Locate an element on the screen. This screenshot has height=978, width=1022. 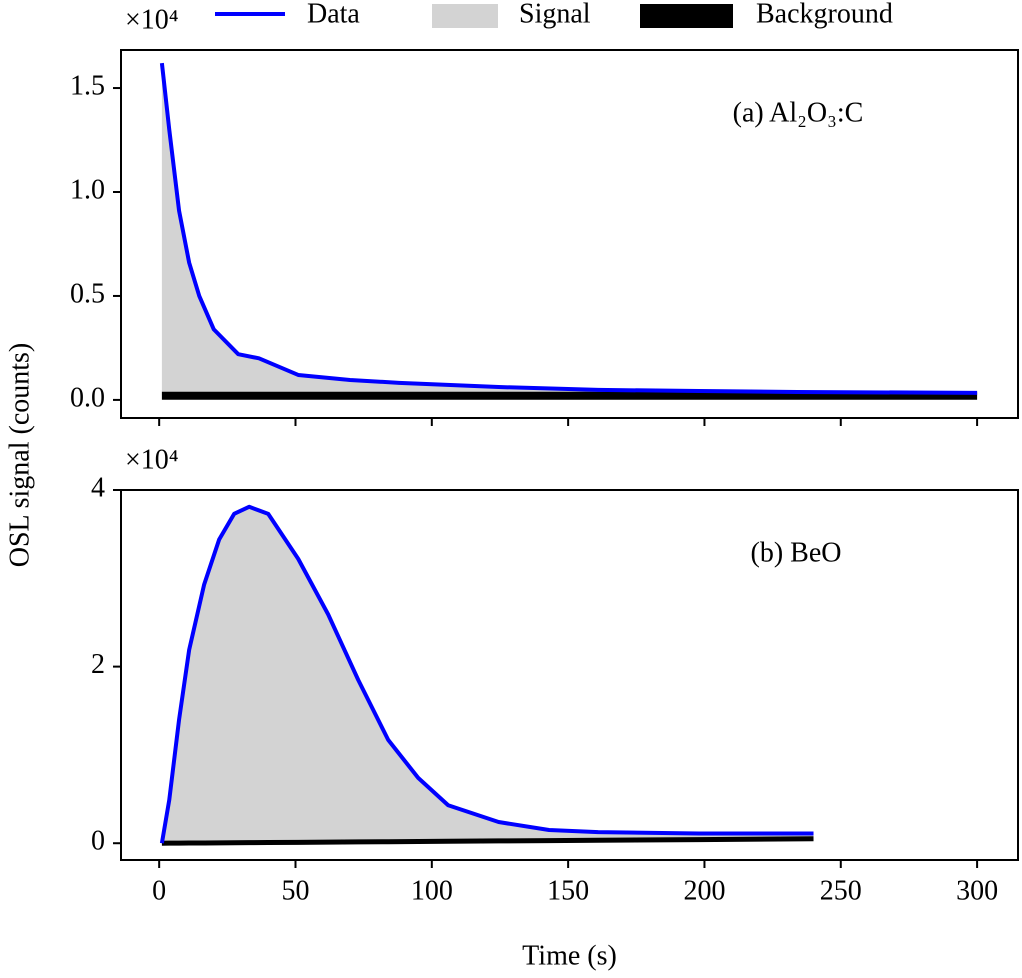
y-tick-label: 0.0 is located at coordinates (87, 397).